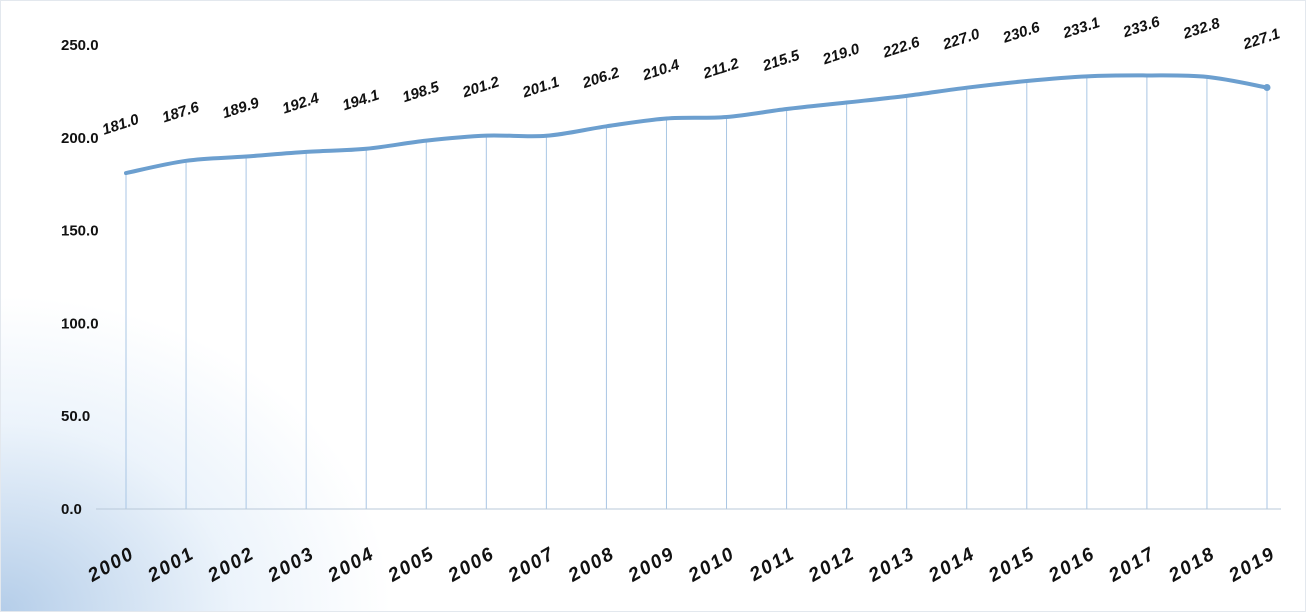  Describe the element at coordinates (1192, 565) in the screenshot. I see `x-tick-label: 2018` at that location.